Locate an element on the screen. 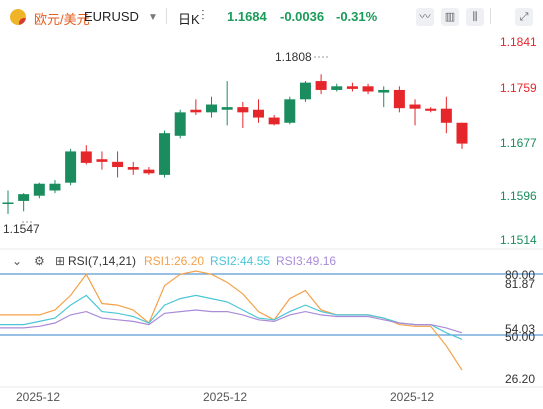 The image size is (543, 409). rsi1-value: RSI1:26.20 is located at coordinates (174, 261).